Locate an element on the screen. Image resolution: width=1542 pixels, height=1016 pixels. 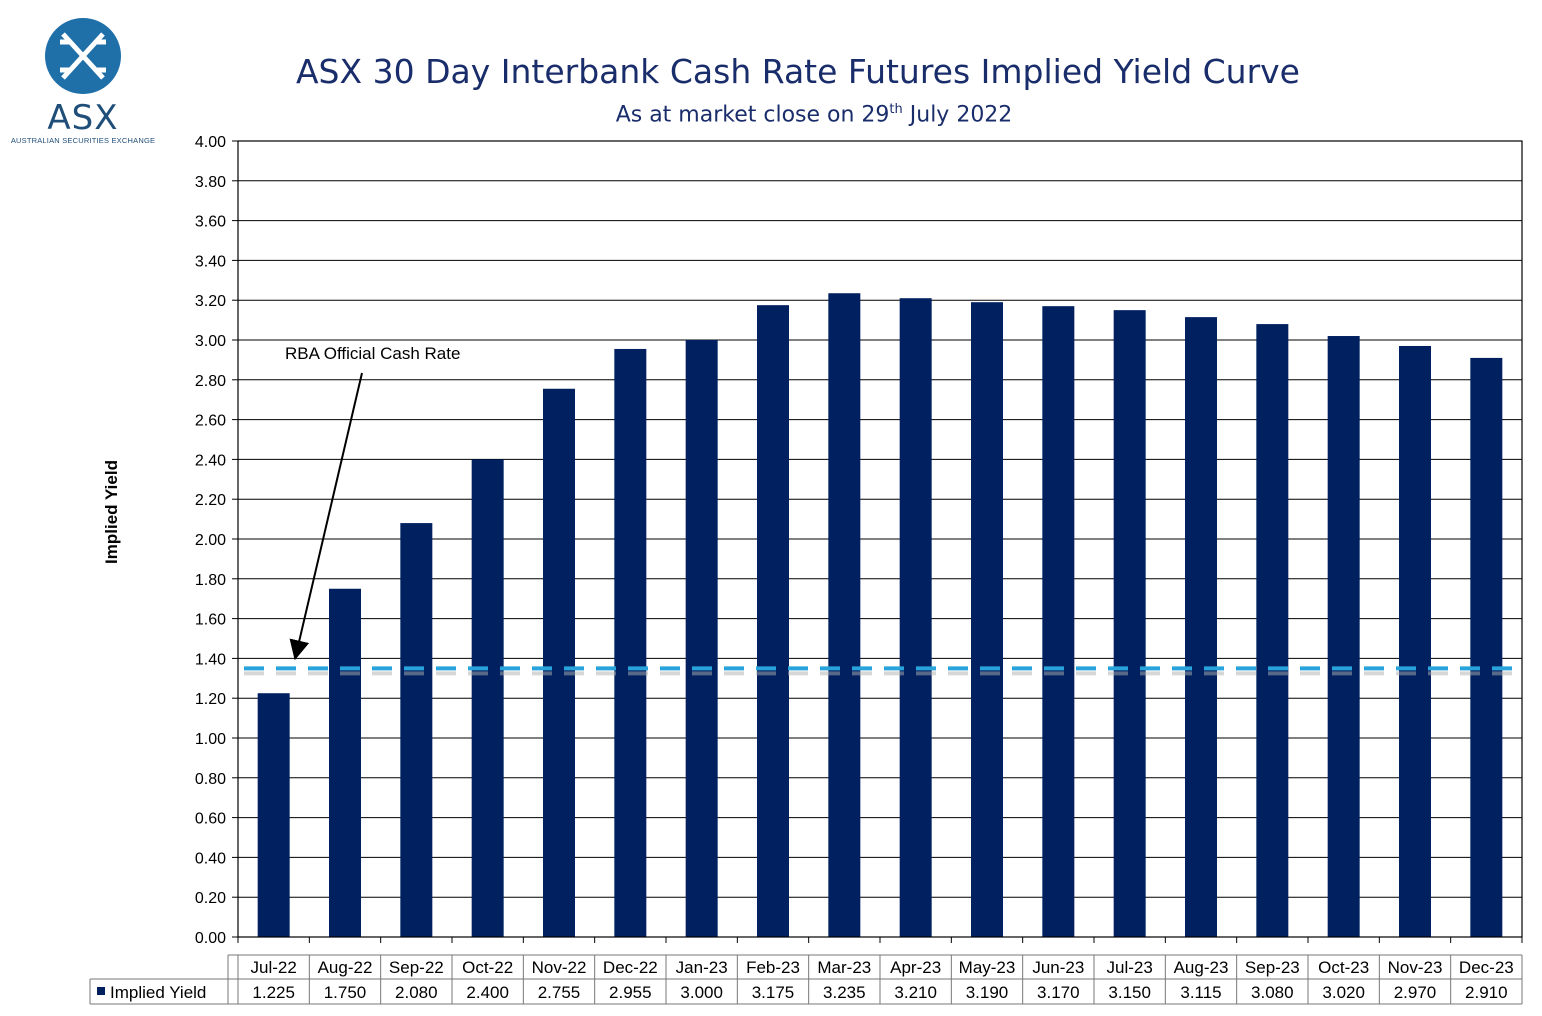
y-tick-label: 2.20 is located at coordinates (210, 500).